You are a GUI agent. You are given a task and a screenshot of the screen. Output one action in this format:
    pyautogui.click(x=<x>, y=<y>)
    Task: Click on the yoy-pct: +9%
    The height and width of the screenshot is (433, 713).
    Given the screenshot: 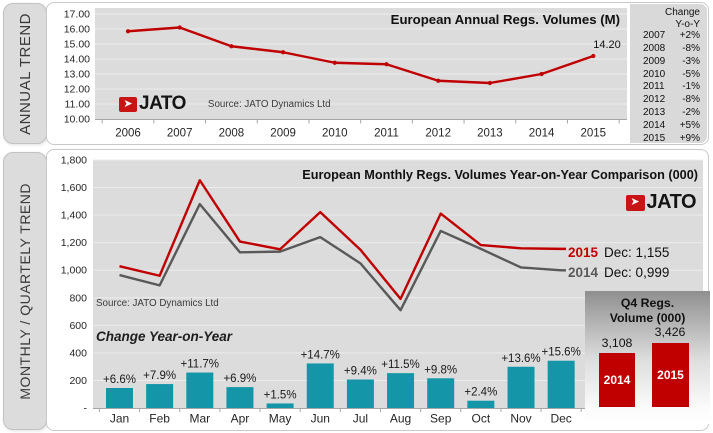 What is the action you would take?
    pyautogui.click(x=689, y=138)
    